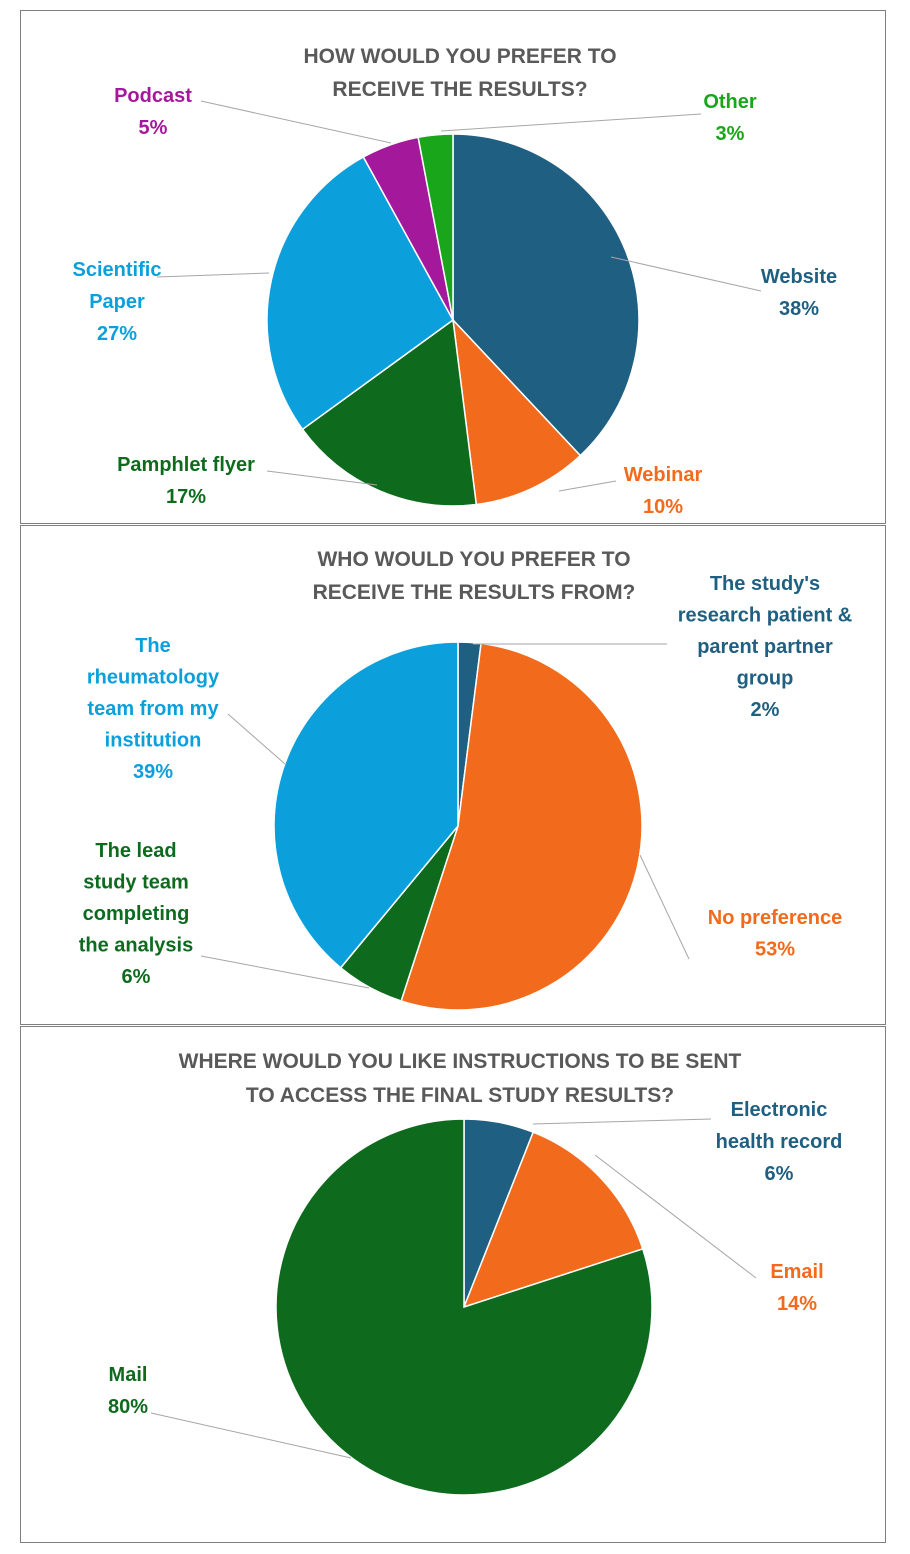 Image resolution: width=910 pixels, height=1554 pixels. Describe the element at coordinates (521, 826) in the screenshot. I see `pie-slice-no-preference` at that location.